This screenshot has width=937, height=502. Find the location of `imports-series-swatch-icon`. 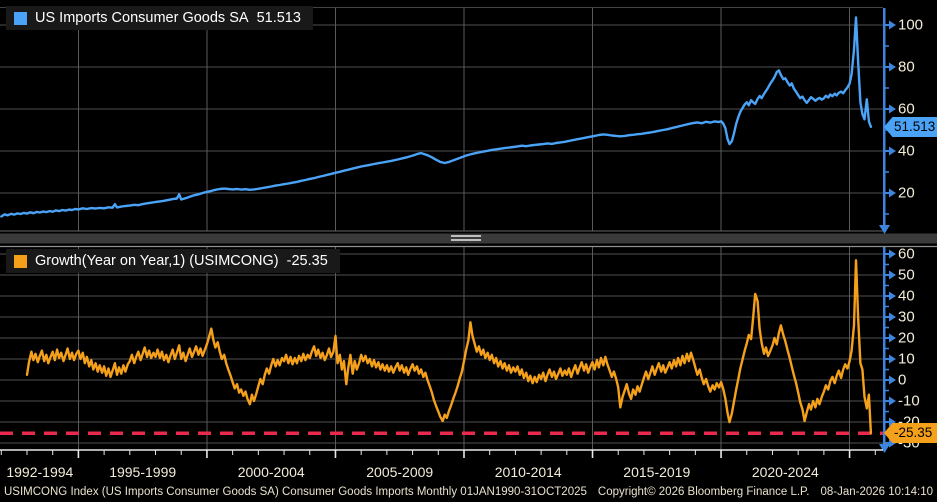

imports-series-swatch-icon is located at coordinates (20, 18).